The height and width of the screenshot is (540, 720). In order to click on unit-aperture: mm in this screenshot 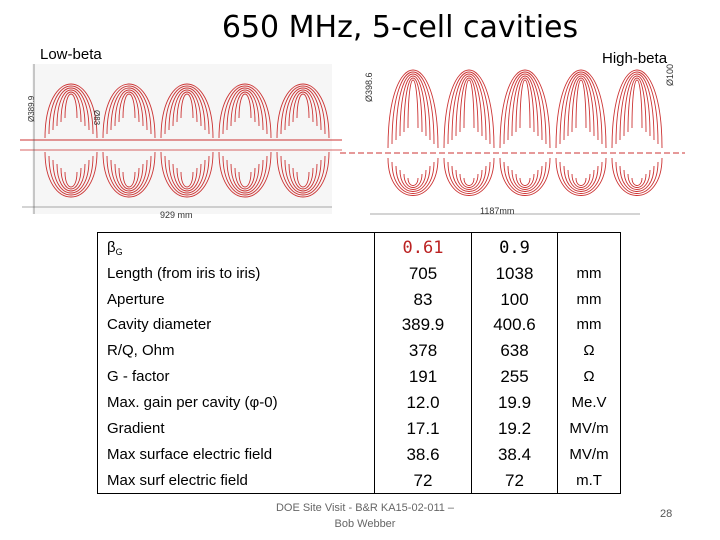, I will do `click(589, 299)`.